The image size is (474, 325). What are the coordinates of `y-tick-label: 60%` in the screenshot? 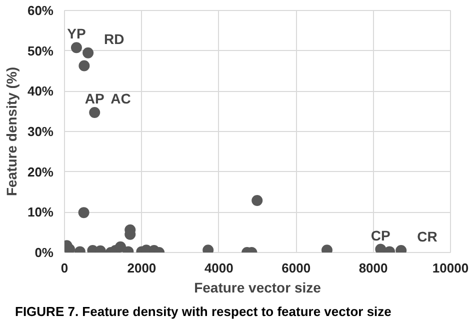 It's located at (40, 10).